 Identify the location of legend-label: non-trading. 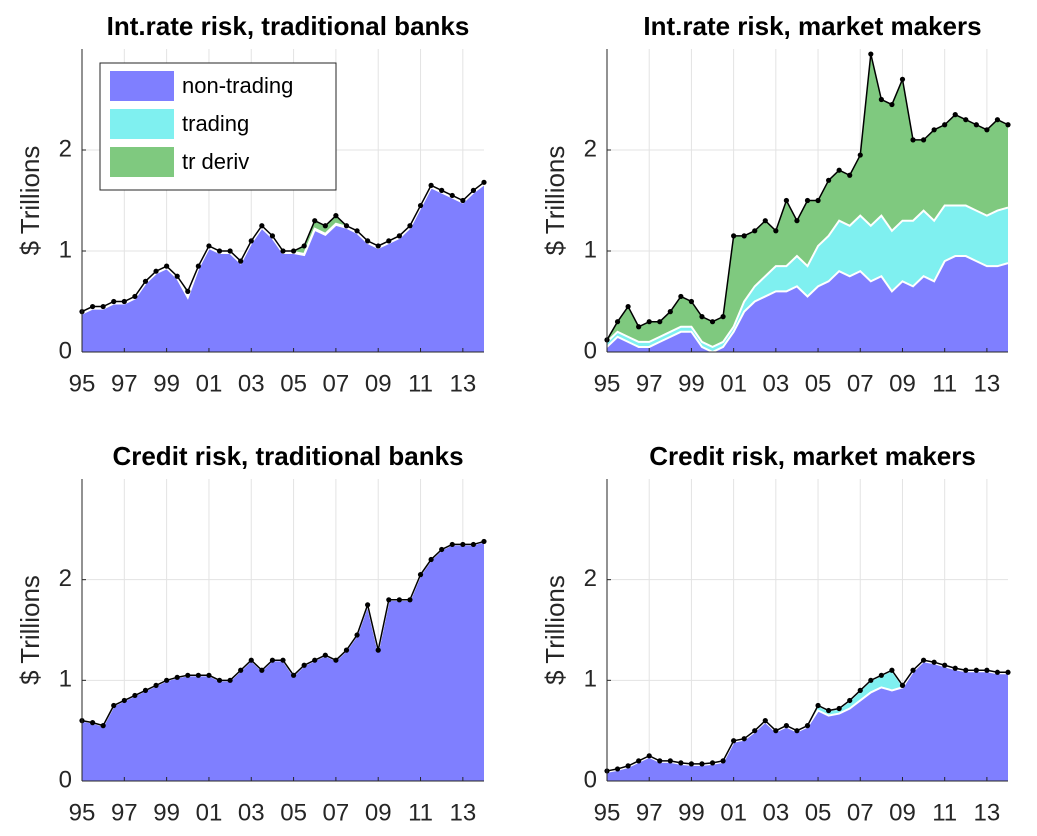
(237, 85).